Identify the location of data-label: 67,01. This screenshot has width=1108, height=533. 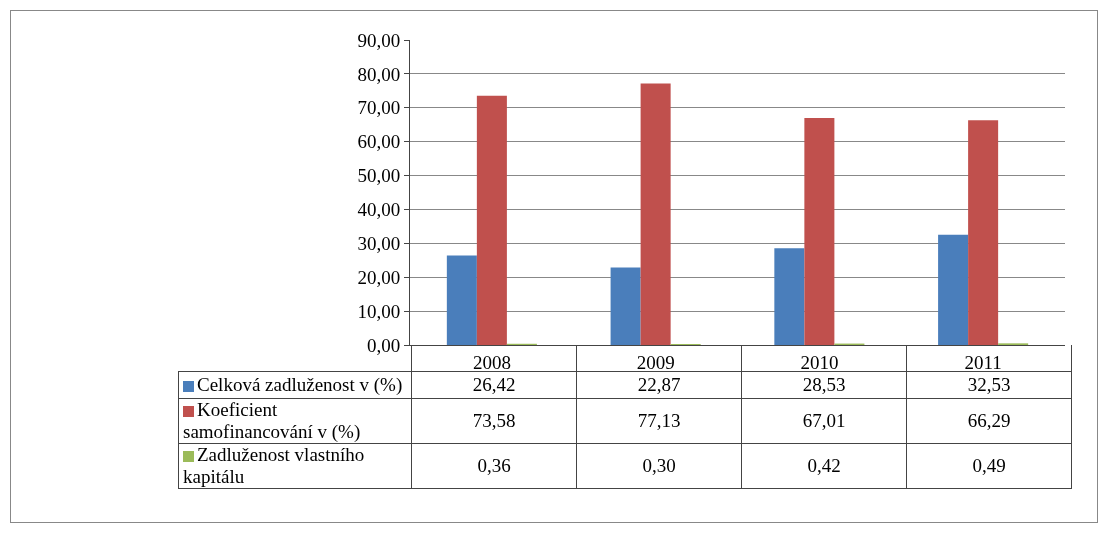
(824, 421).